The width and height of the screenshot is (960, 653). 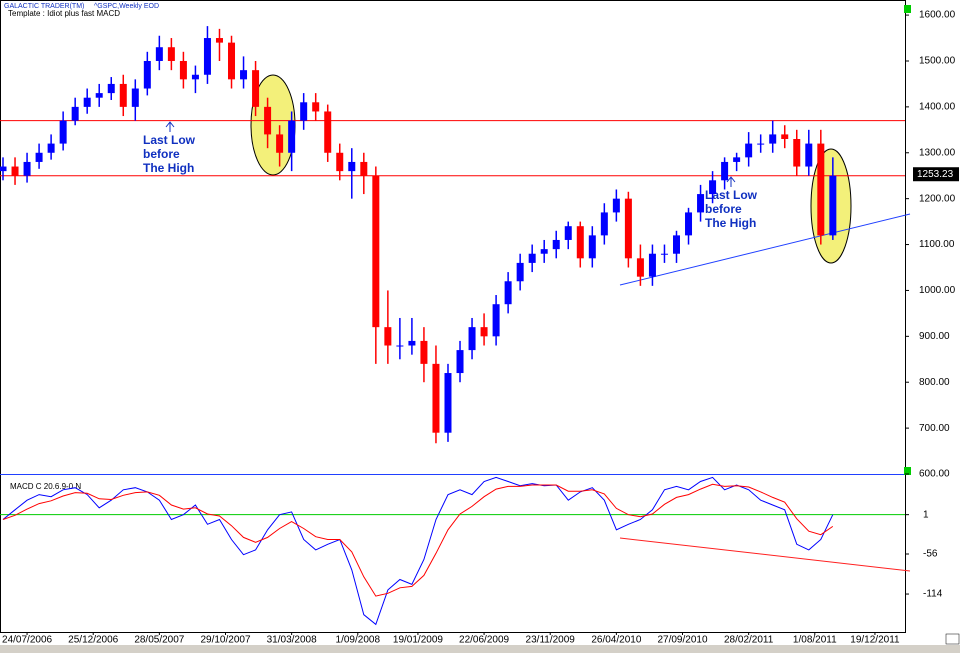 What do you see at coordinates (937, 290) in the screenshot?
I see `y-tick-label: 1000.00` at bounding box center [937, 290].